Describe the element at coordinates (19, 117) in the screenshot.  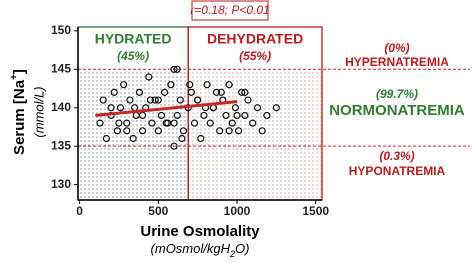
I see `y-label-part: Serum [Na` at that location.